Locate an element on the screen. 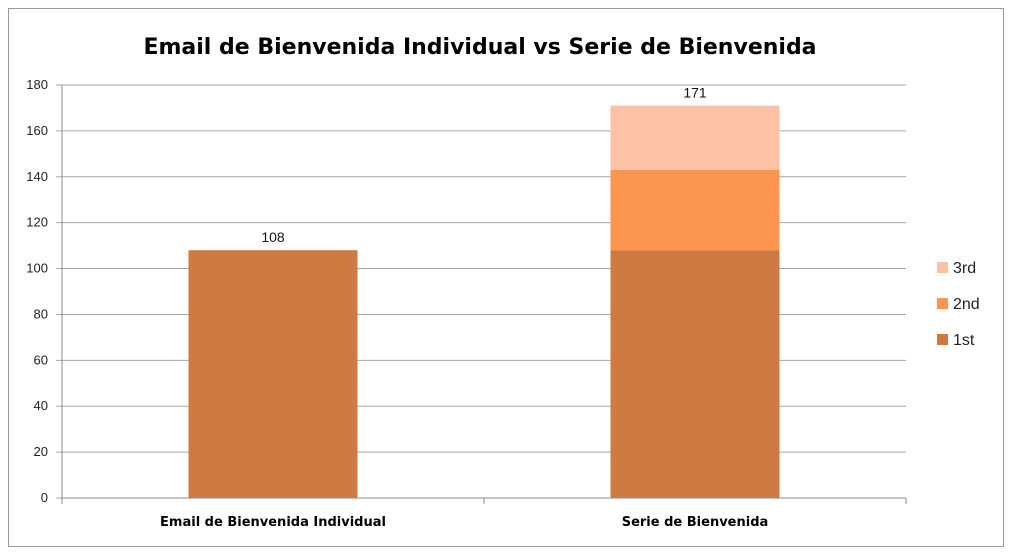 This screenshot has height=555, width=1012. y-tick-label: 40 is located at coordinates (41, 405).